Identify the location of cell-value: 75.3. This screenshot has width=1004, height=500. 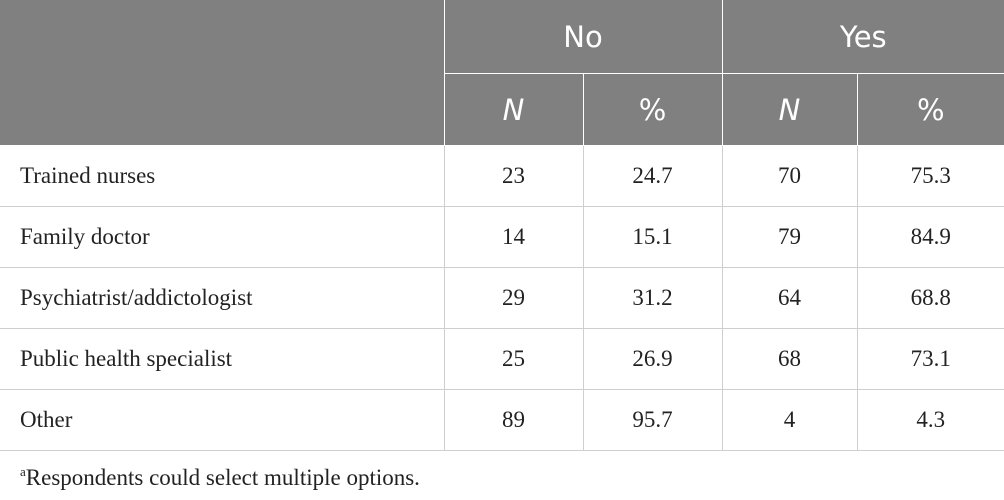
(930, 176).